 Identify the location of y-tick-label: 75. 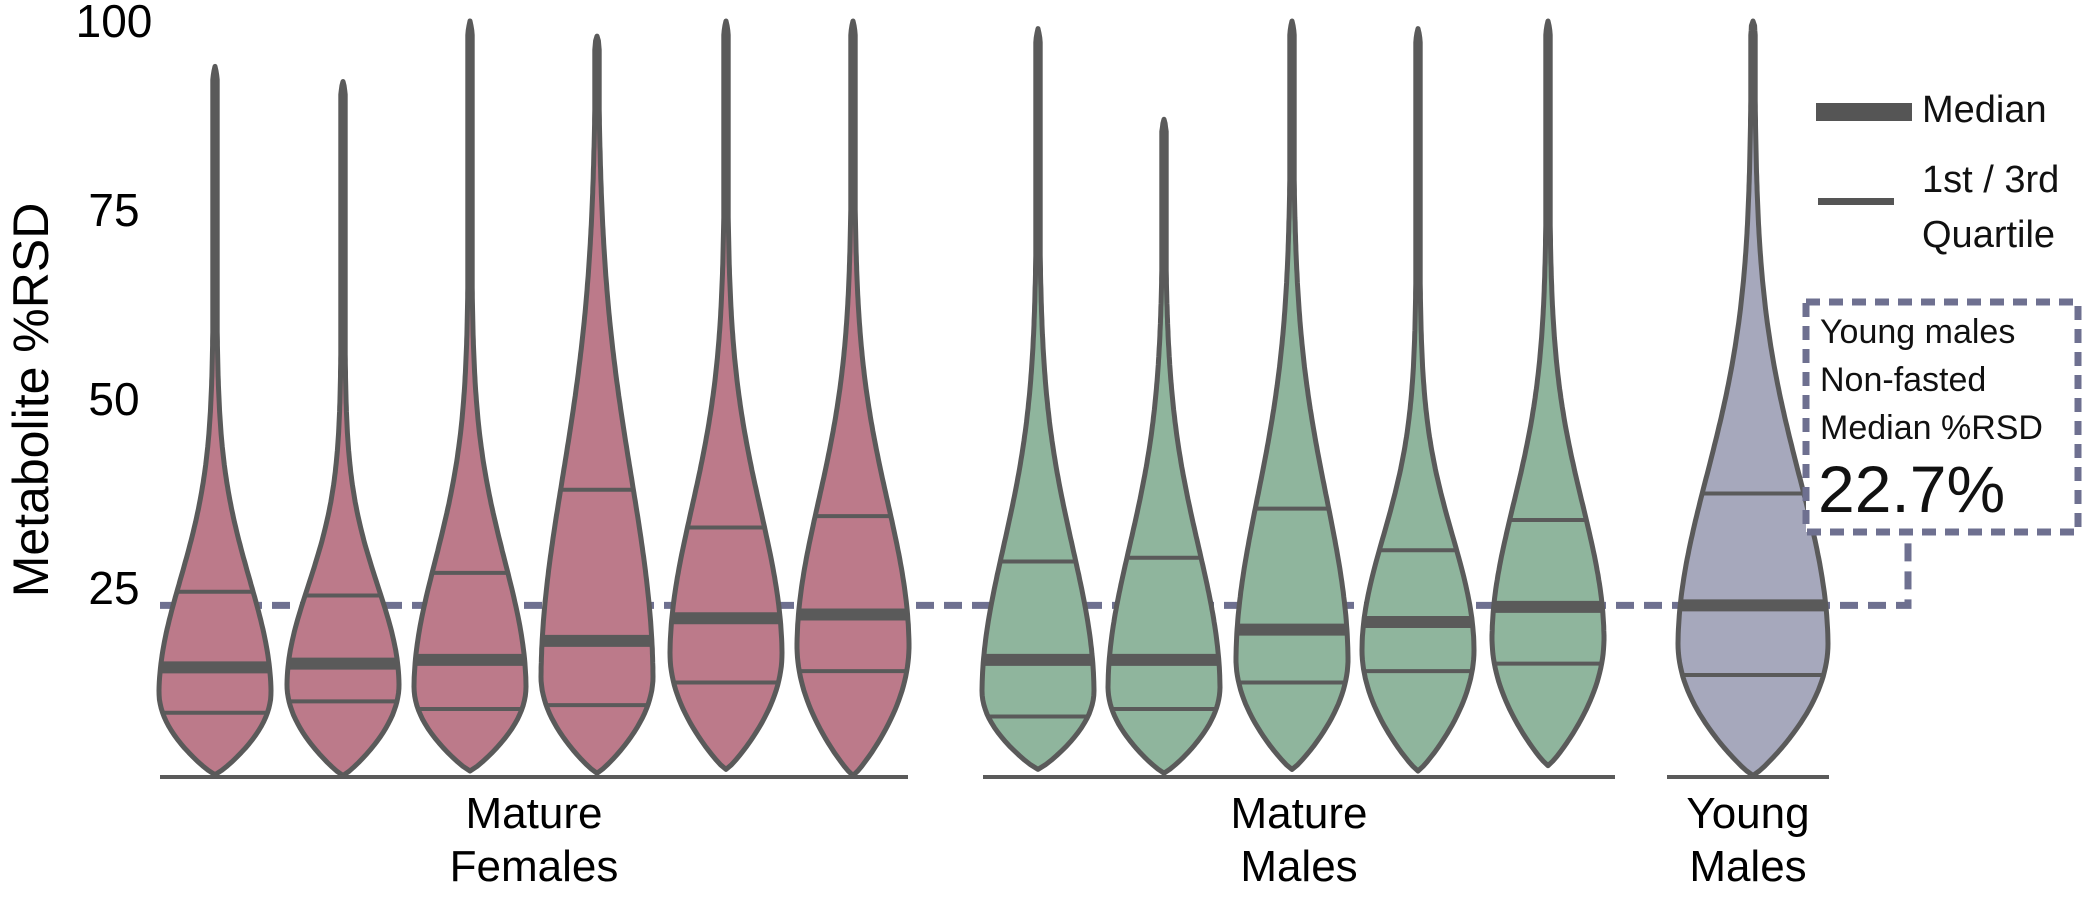
(113, 210).